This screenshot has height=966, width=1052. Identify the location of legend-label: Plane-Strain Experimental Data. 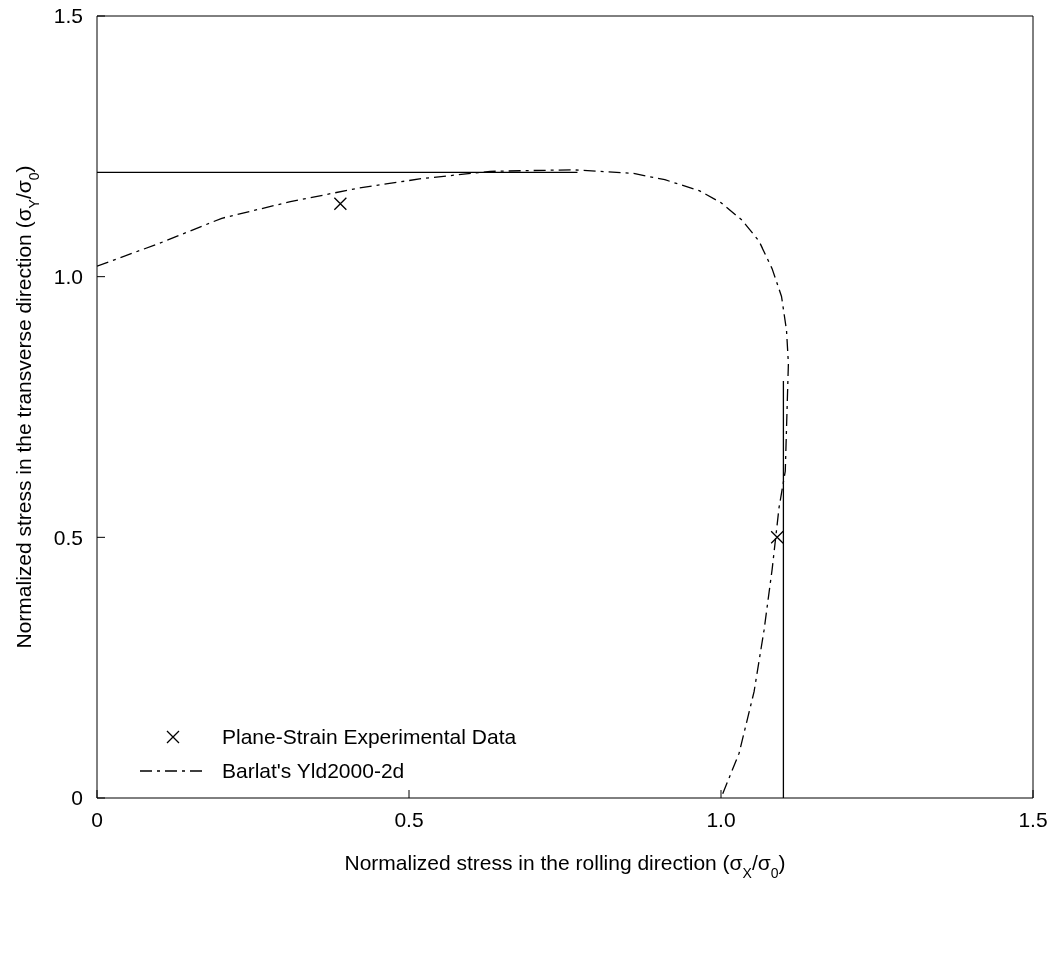
(369, 737).